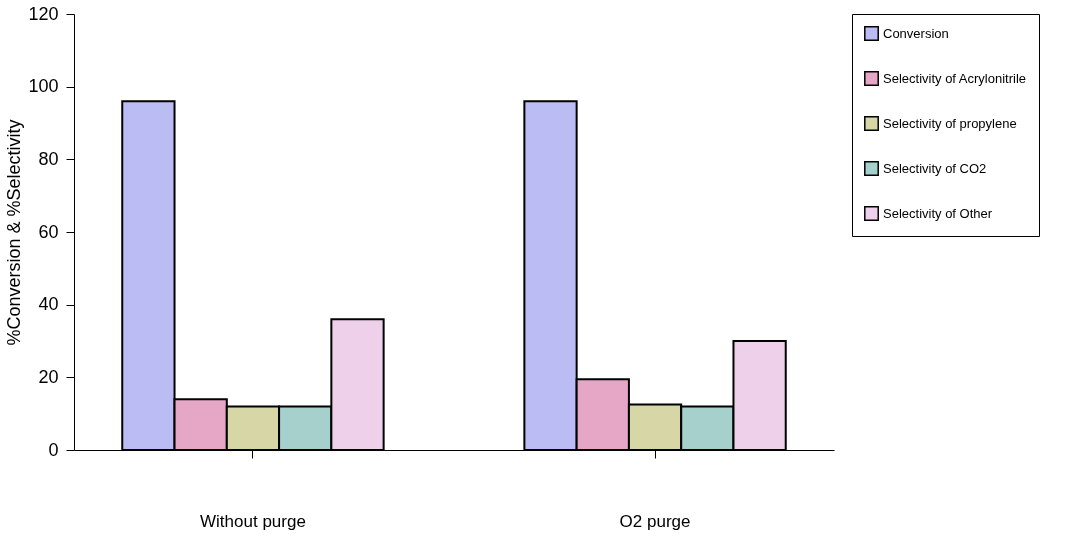 This screenshot has width=1091, height=556. What do you see at coordinates (48, 304) in the screenshot?
I see `y-tick-label: 40` at bounding box center [48, 304].